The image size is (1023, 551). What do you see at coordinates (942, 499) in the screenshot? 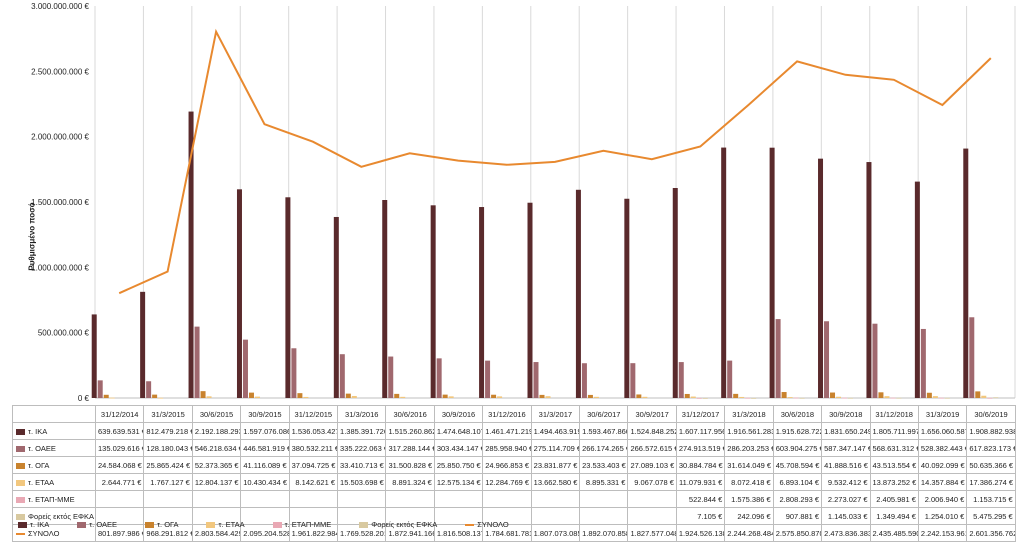
I see `table-cell: 2.006.940 €` at bounding box center [942, 499].